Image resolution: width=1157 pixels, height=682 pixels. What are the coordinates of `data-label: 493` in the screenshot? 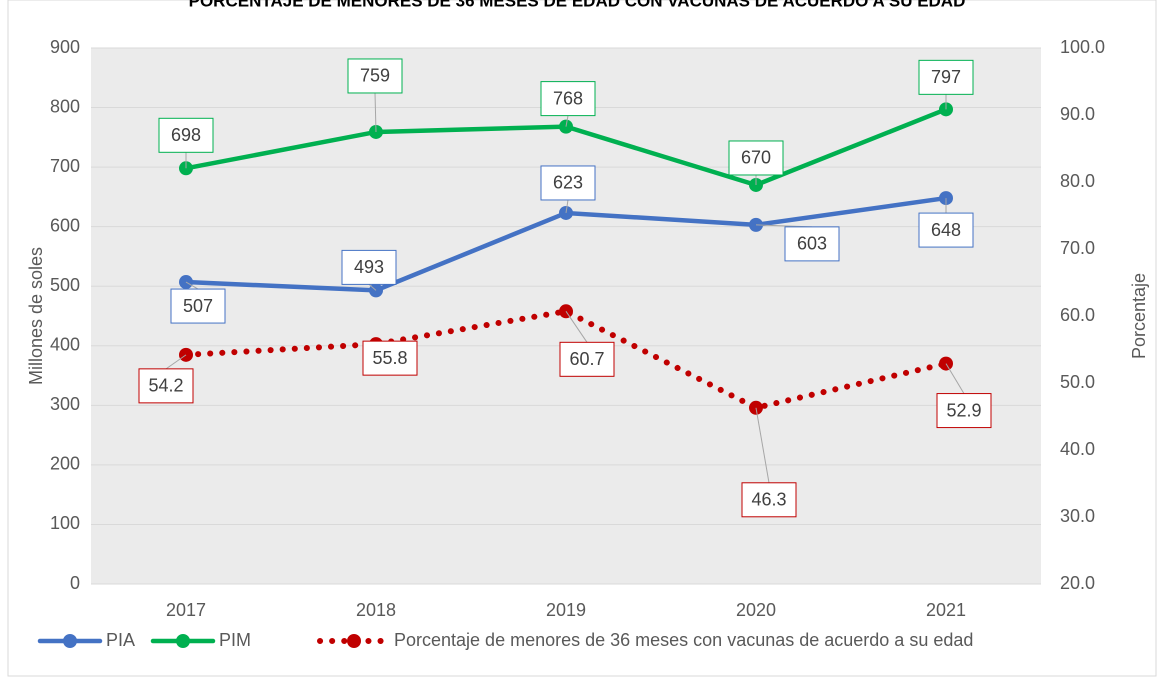 It's located at (369, 267).